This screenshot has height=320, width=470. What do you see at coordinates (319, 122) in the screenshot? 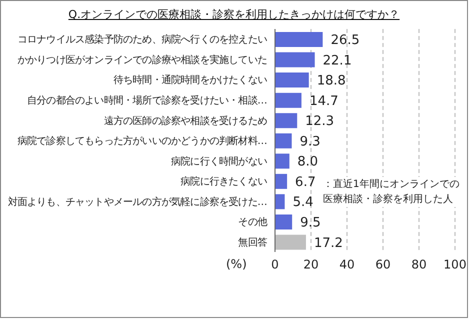
I see `data-label: 12.3` at bounding box center [319, 122].